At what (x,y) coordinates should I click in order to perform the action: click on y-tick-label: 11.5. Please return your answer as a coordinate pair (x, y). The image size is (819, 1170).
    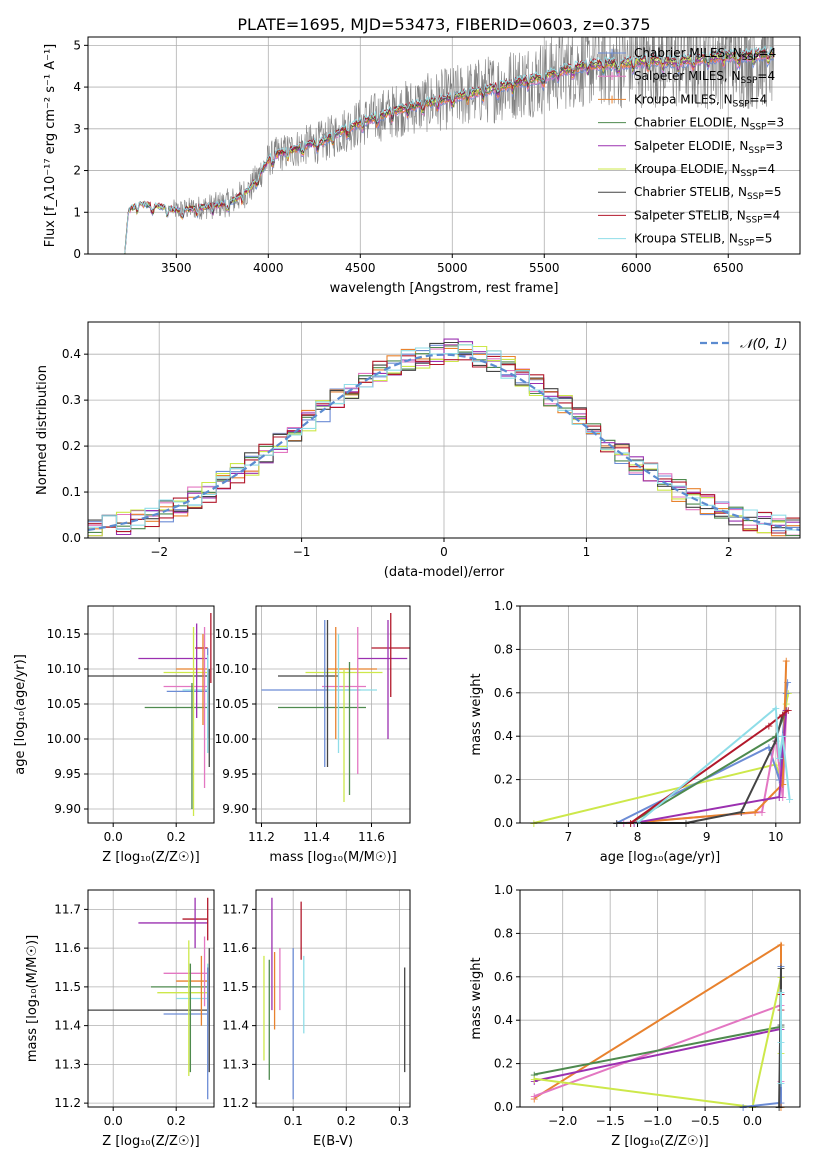
    Looking at the image, I should click on (67, 987).